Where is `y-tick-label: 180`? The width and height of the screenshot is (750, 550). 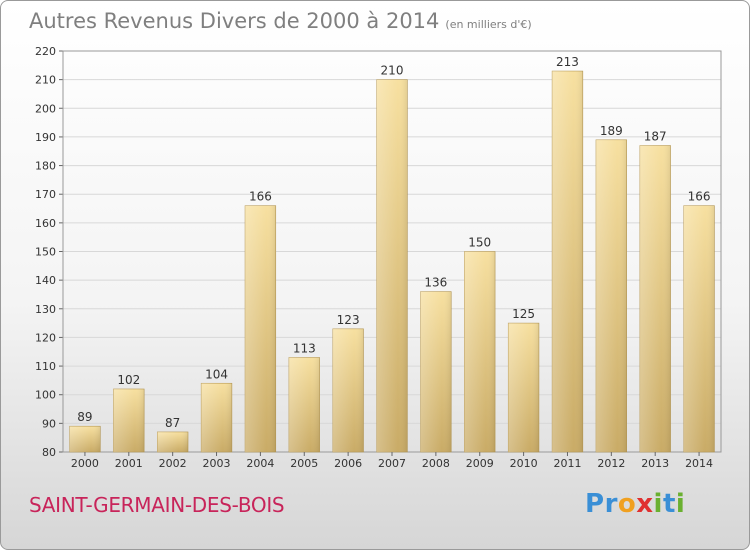
y-tick-label: 180 is located at coordinates (45, 166).